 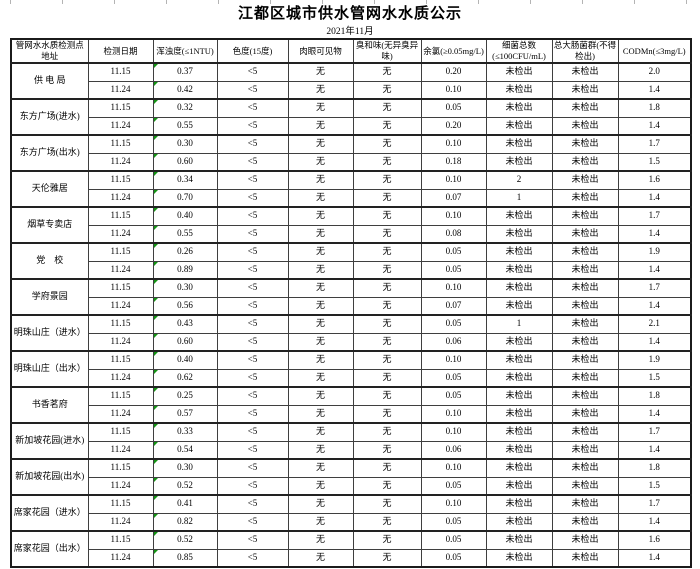 What do you see at coordinates (185, 72) in the screenshot?
I see `turbidity-cell: 0.37` at bounding box center [185, 72].